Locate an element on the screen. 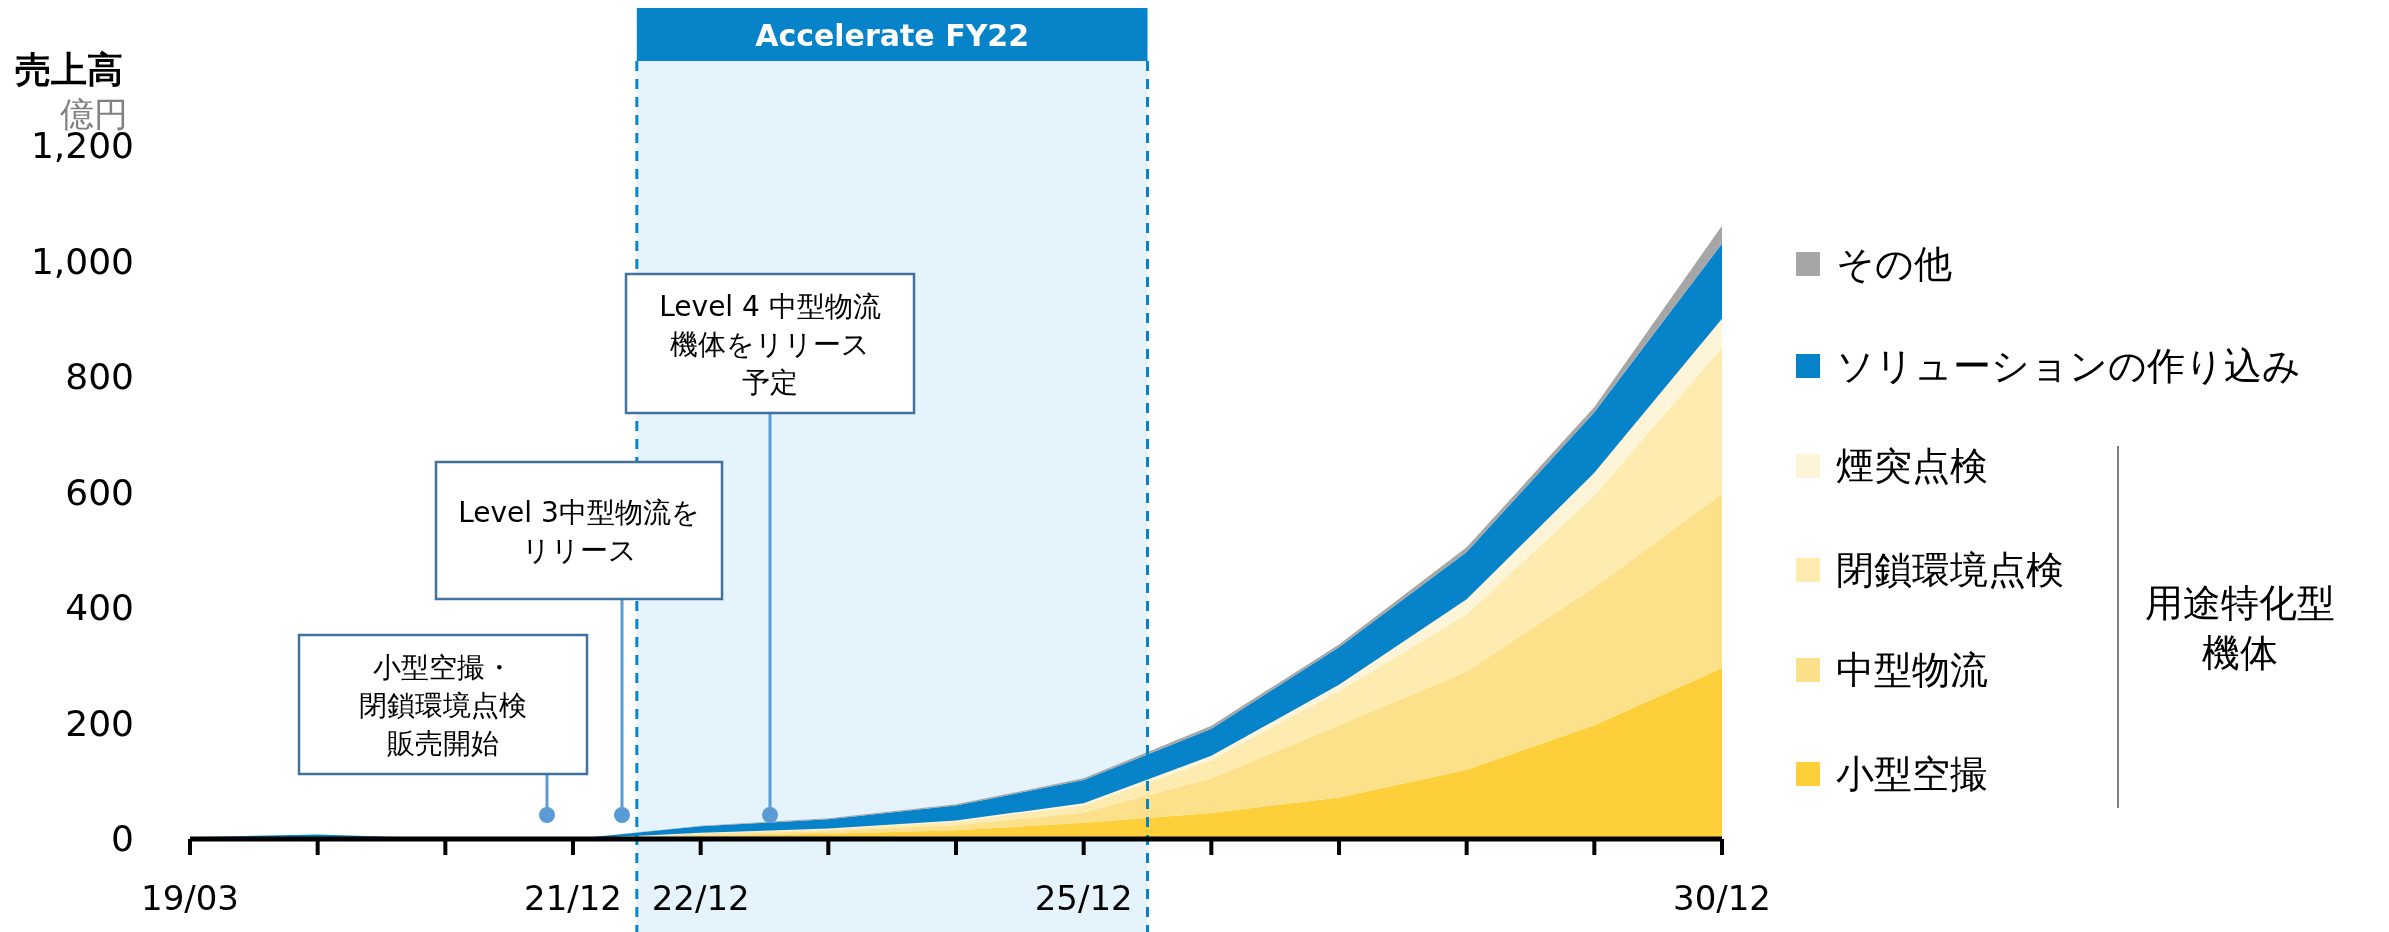 The image size is (2389, 932). legend-label: ソリューションの作り込み is located at coordinates (2068, 366).